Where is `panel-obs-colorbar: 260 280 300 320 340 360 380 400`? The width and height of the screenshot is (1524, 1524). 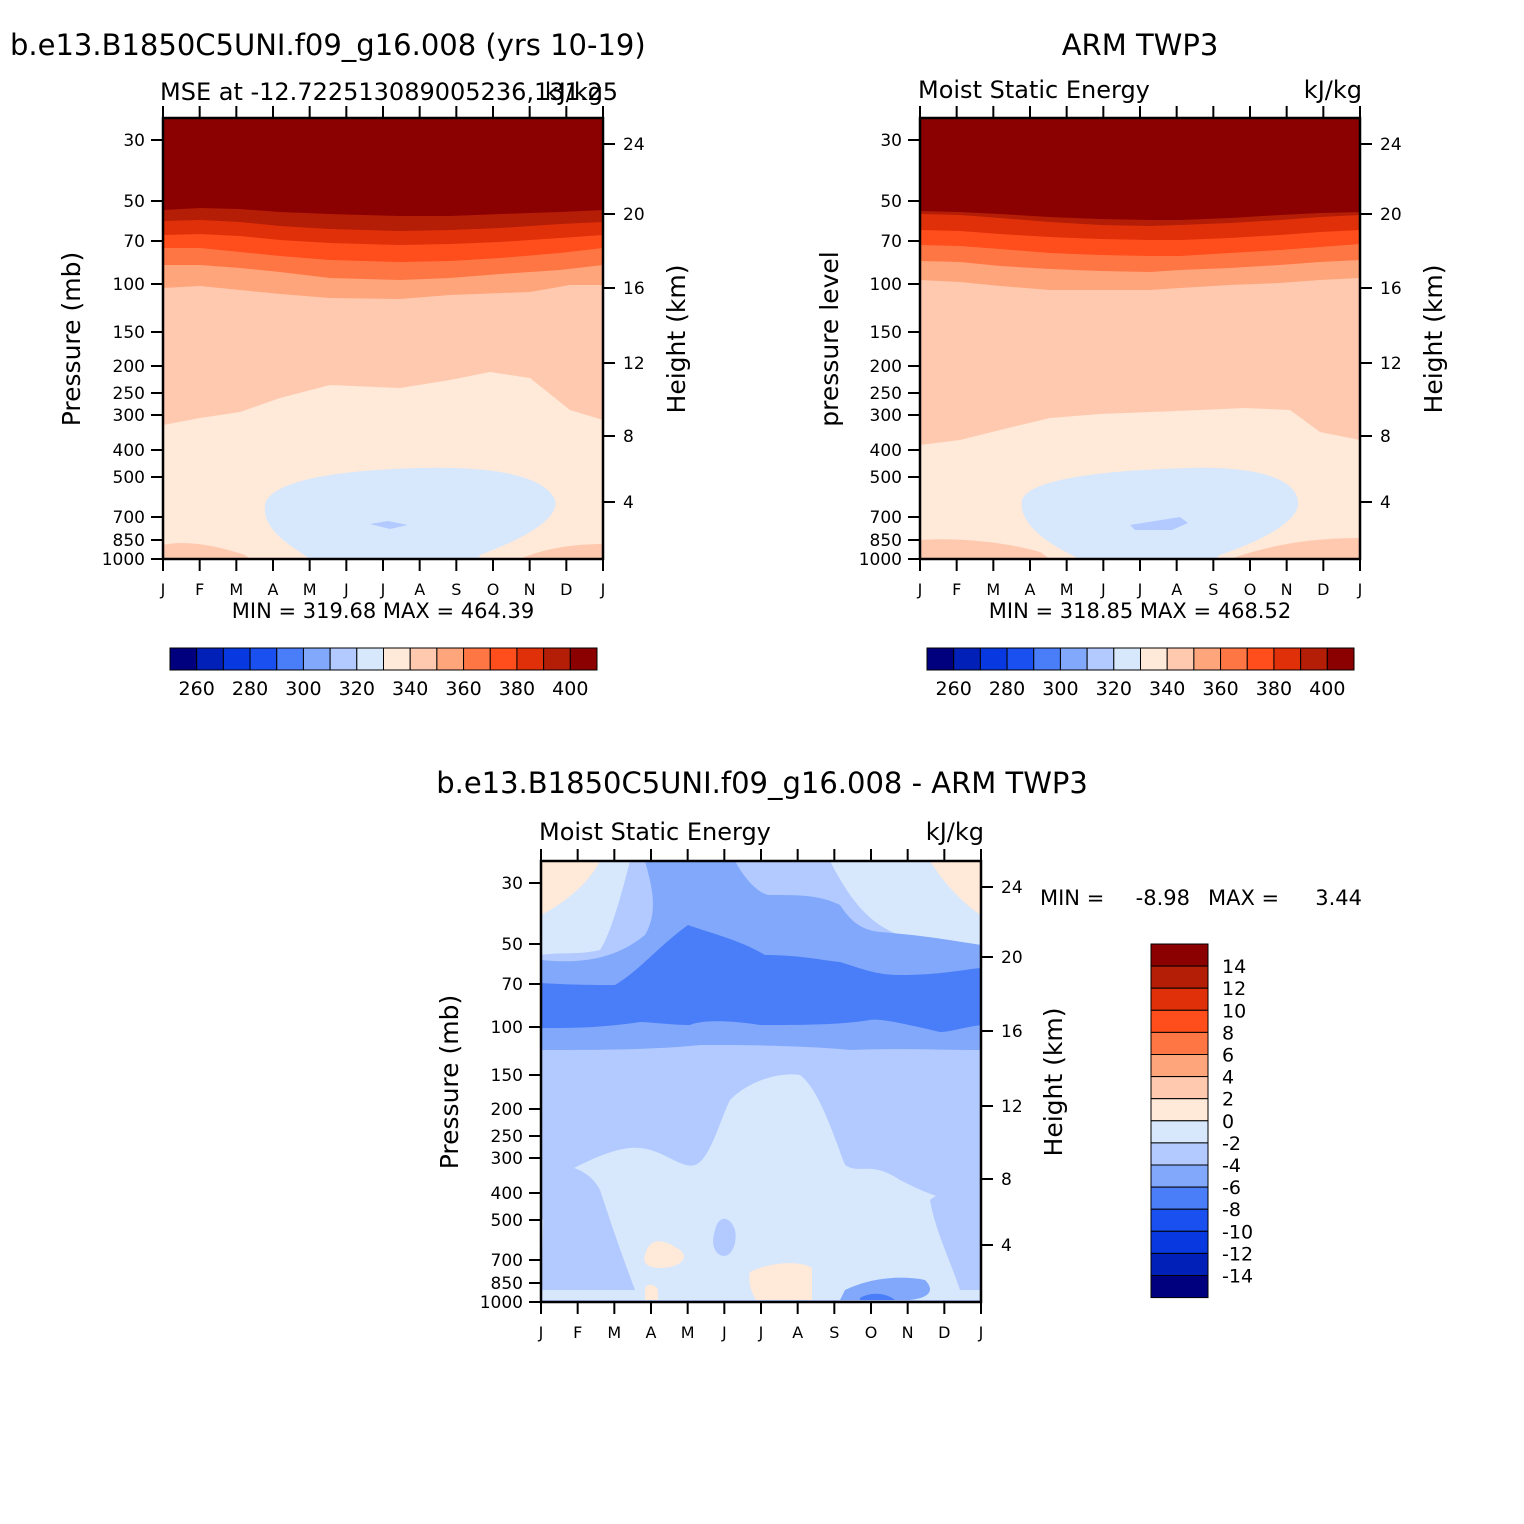 panel-obs-colorbar: 260 280 300 320 340 360 380 400 is located at coordinates (1140, 673).